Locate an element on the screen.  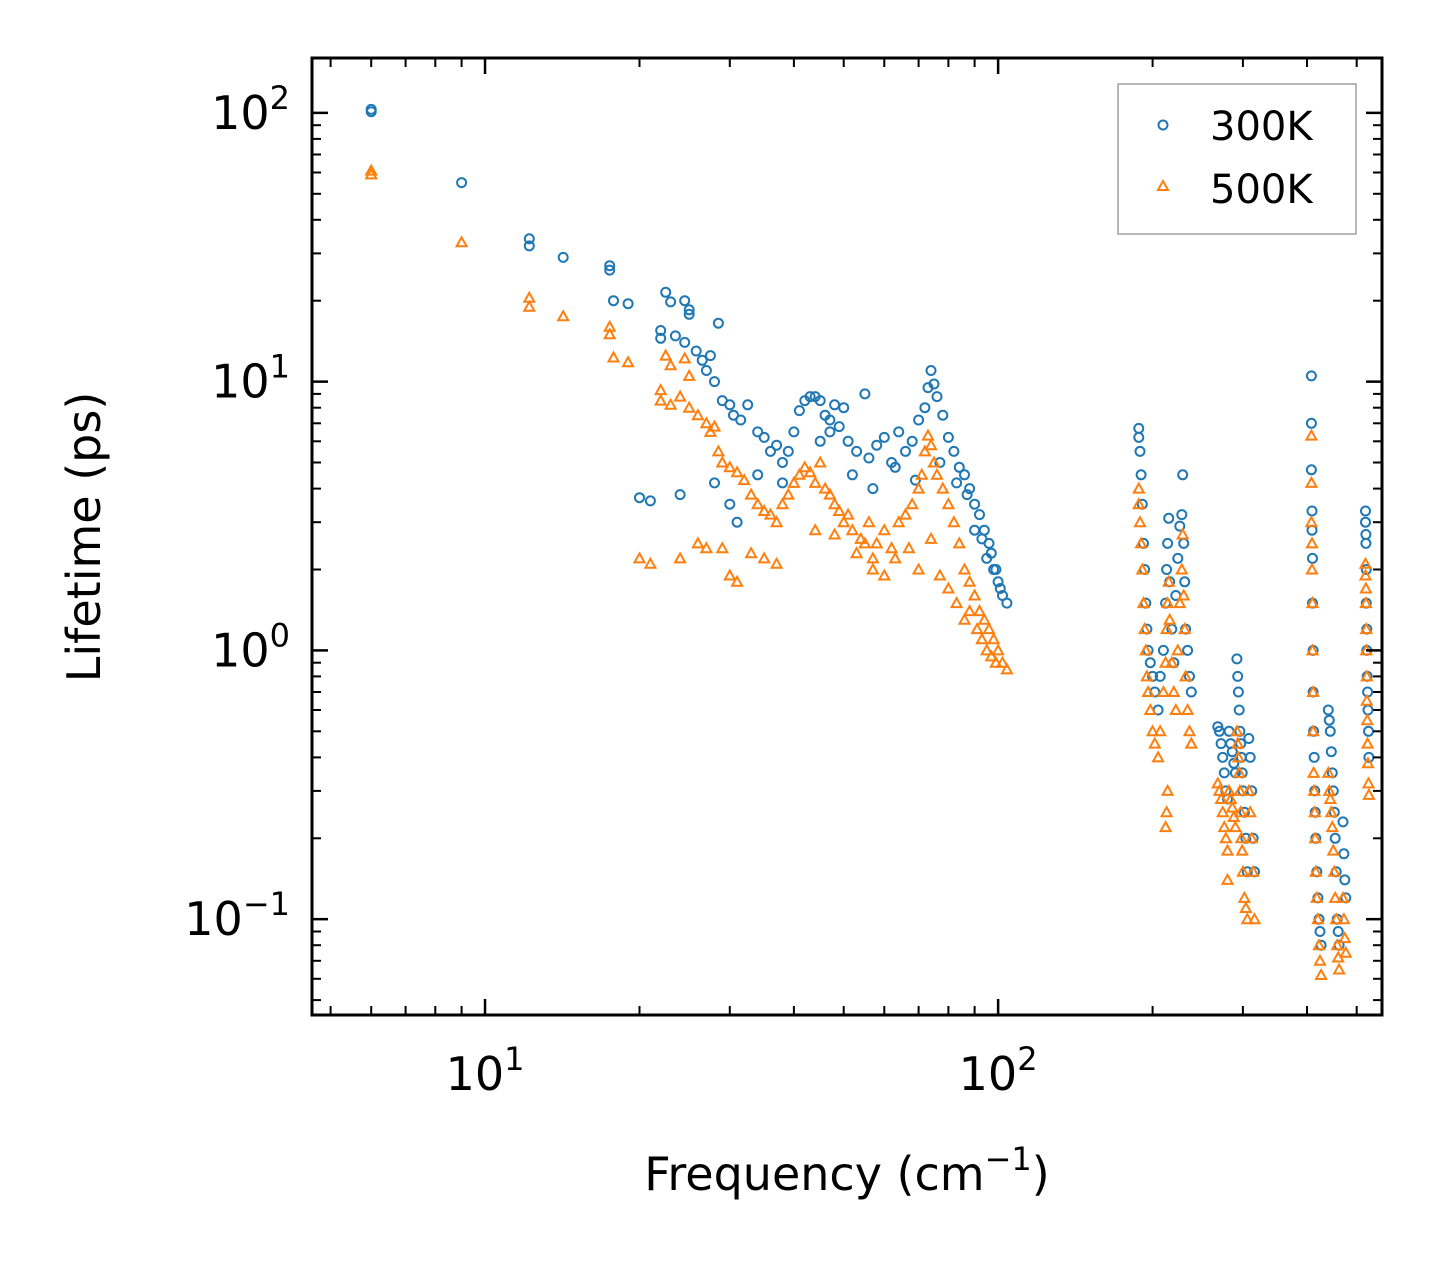
x-tick-labels: 101 102 is located at coordinates (742, 1070).